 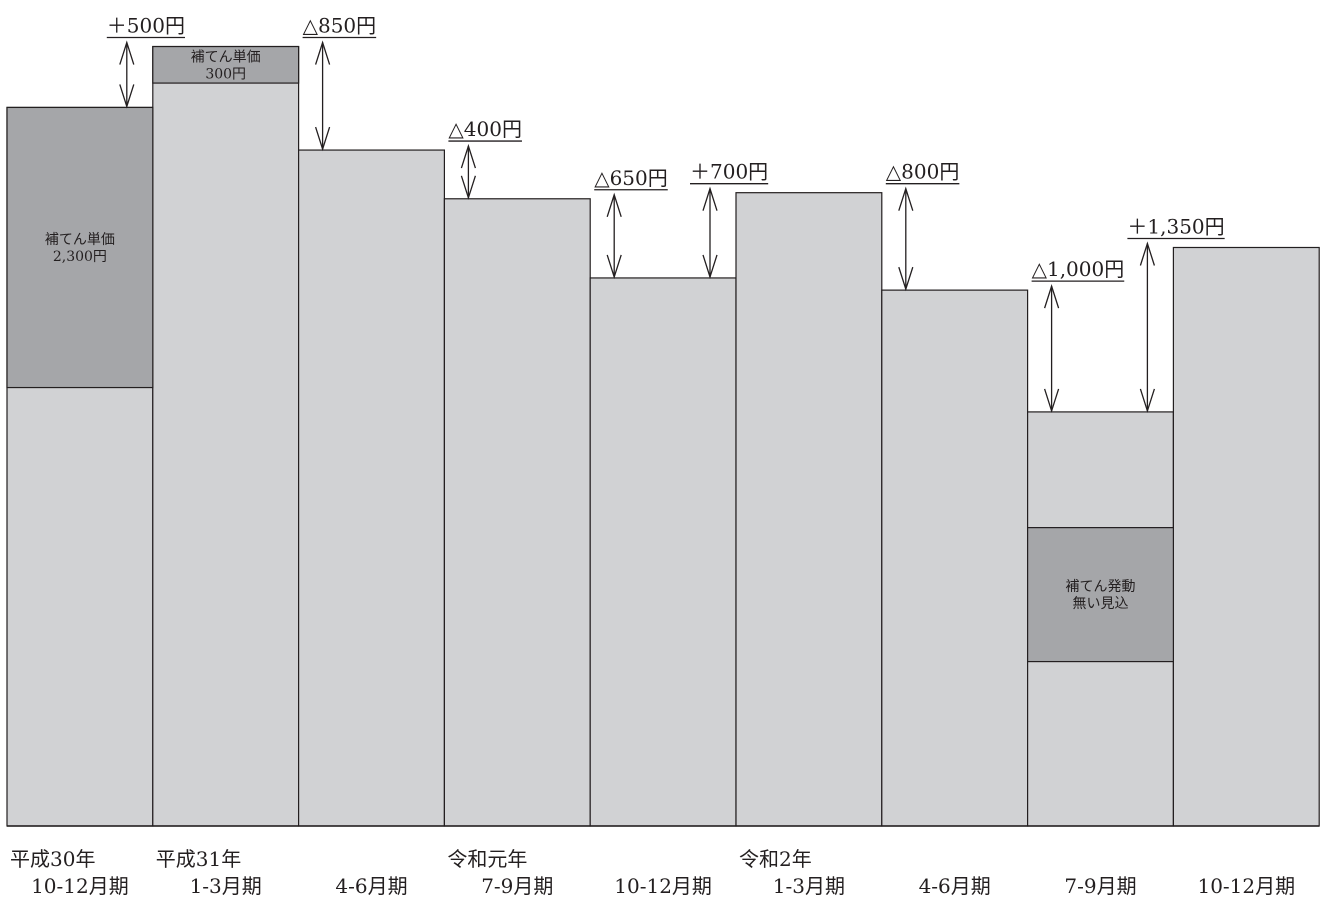 I want to click on subsidy-box-label-0-0: 補てん単価, so click(x=80, y=240).